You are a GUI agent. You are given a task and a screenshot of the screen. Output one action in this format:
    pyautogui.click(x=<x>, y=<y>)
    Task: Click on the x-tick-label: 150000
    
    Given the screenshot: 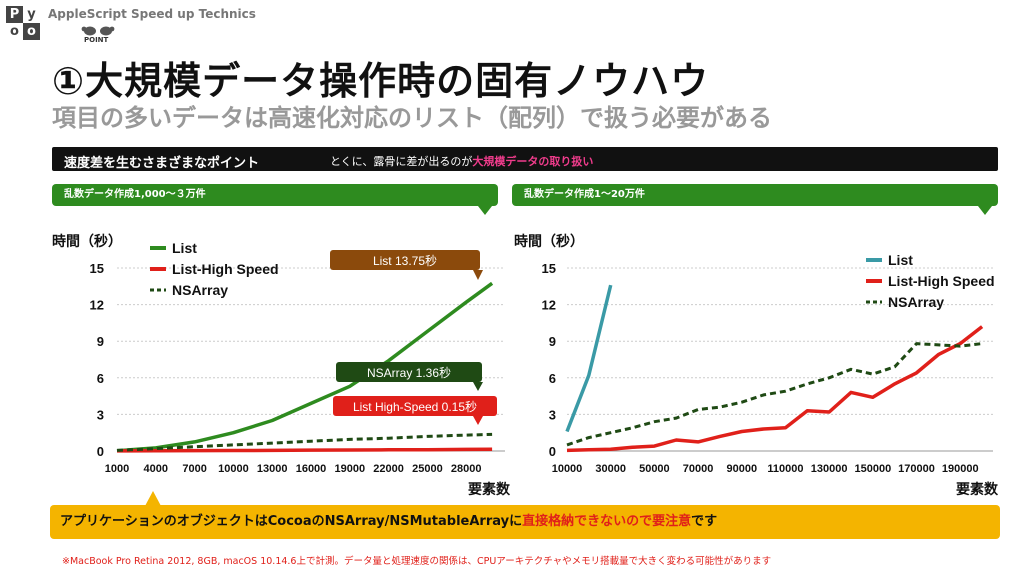 What is the action you would take?
    pyautogui.click(x=872, y=469)
    